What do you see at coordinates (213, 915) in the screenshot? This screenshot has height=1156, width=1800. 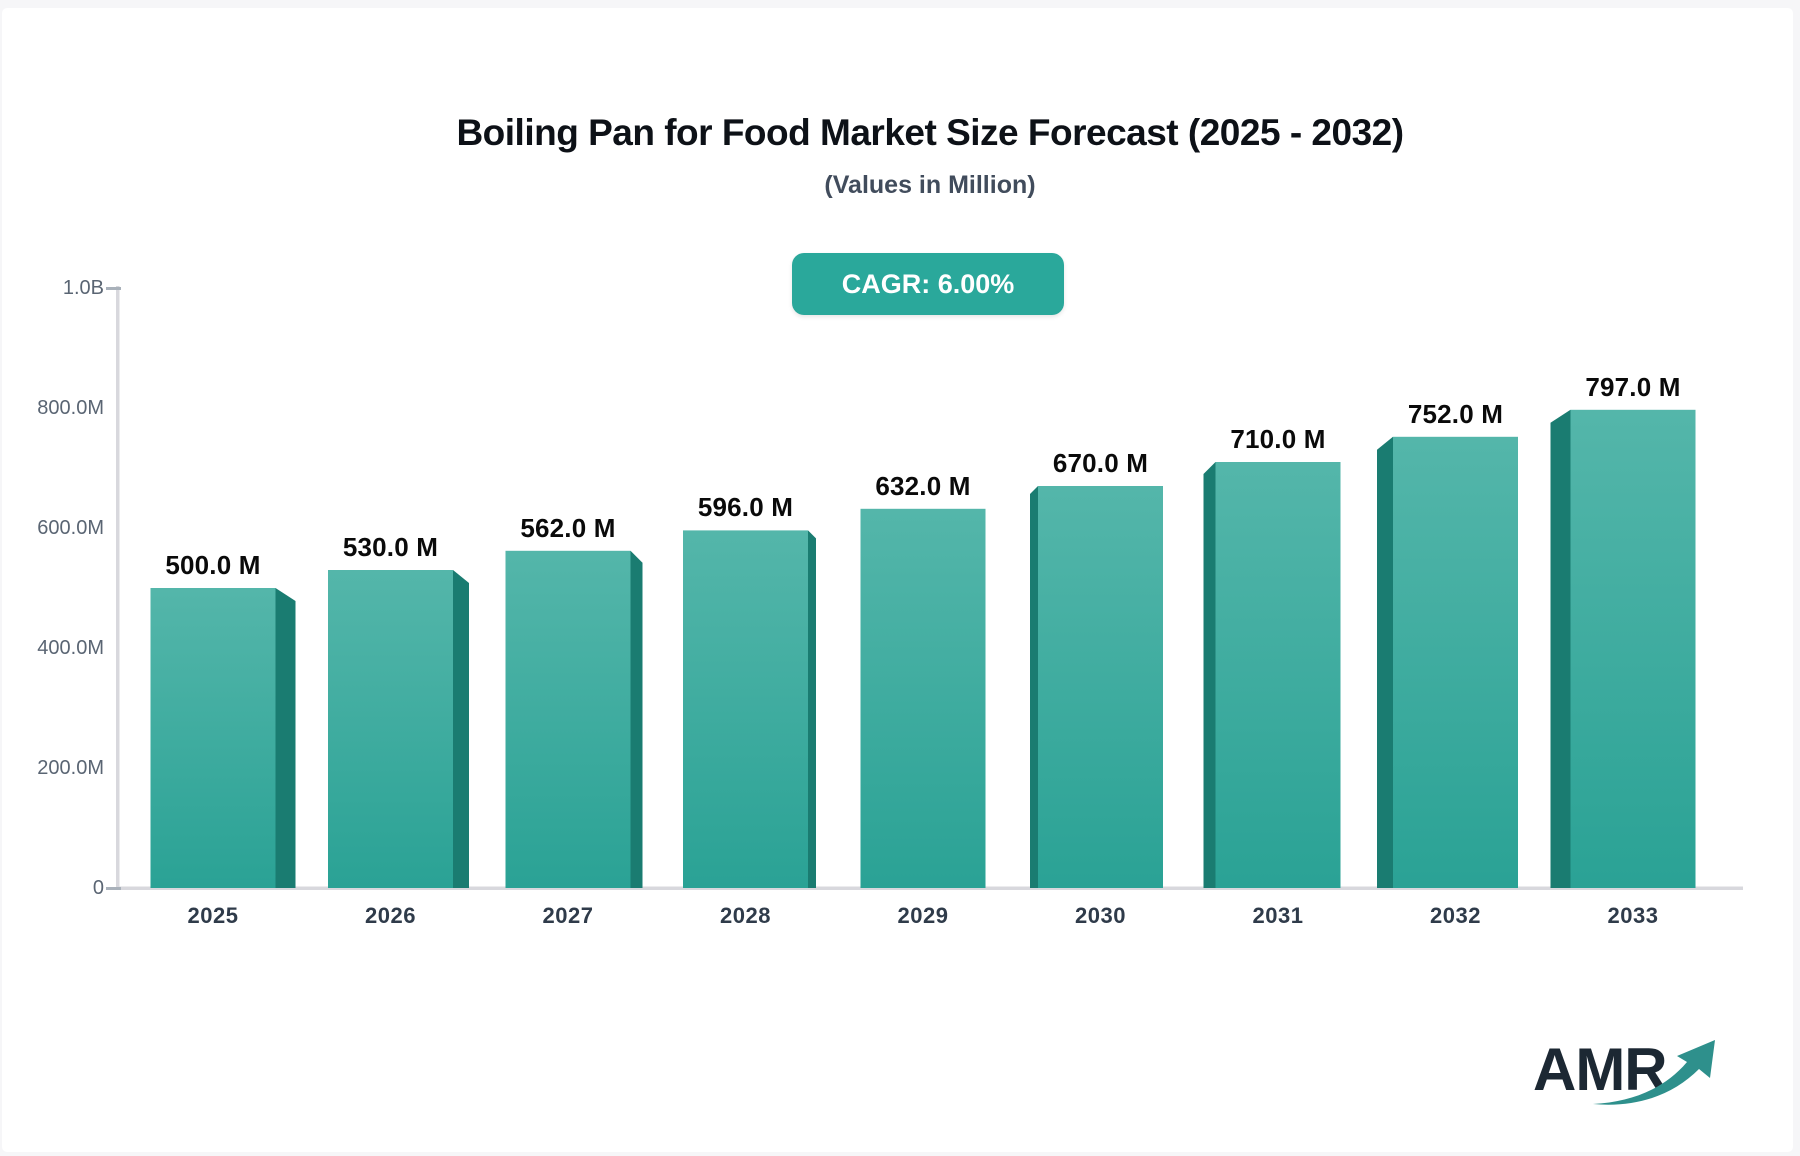 I see `x-category-label-2025: 2025` at bounding box center [213, 915].